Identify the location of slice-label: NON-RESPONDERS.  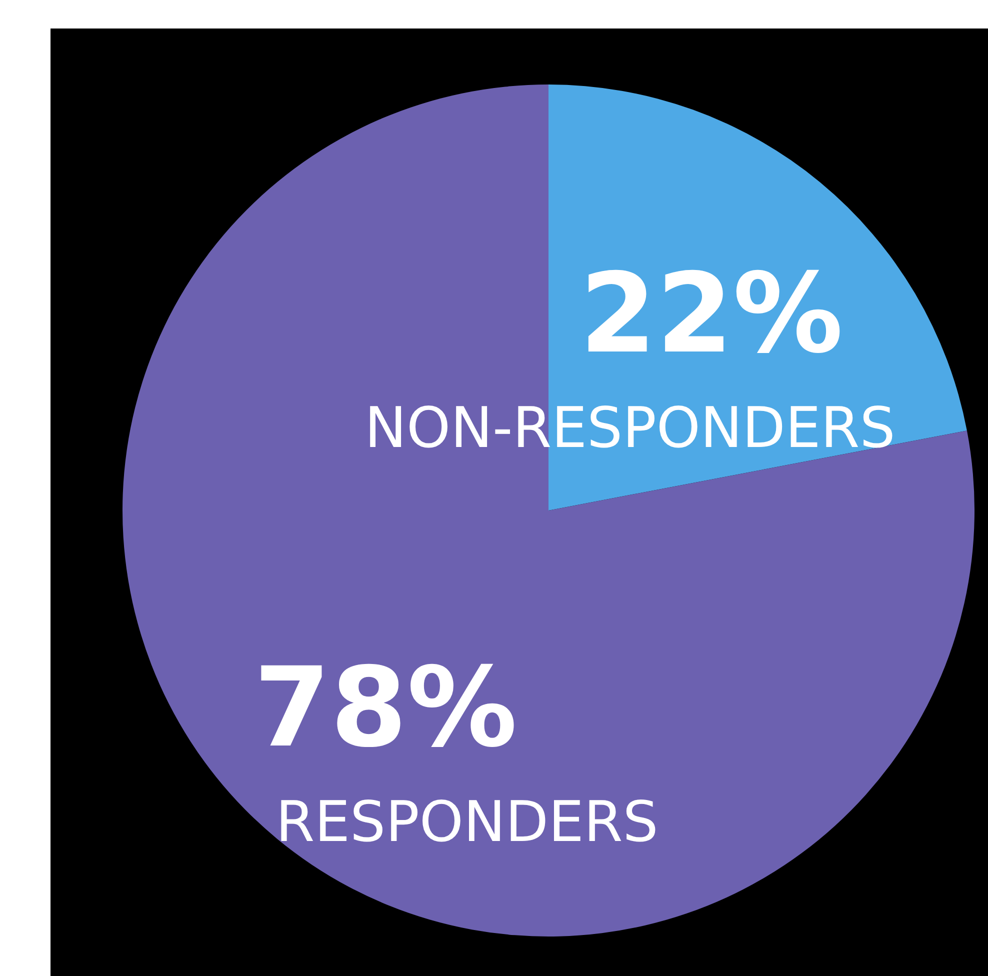
(630, 429).